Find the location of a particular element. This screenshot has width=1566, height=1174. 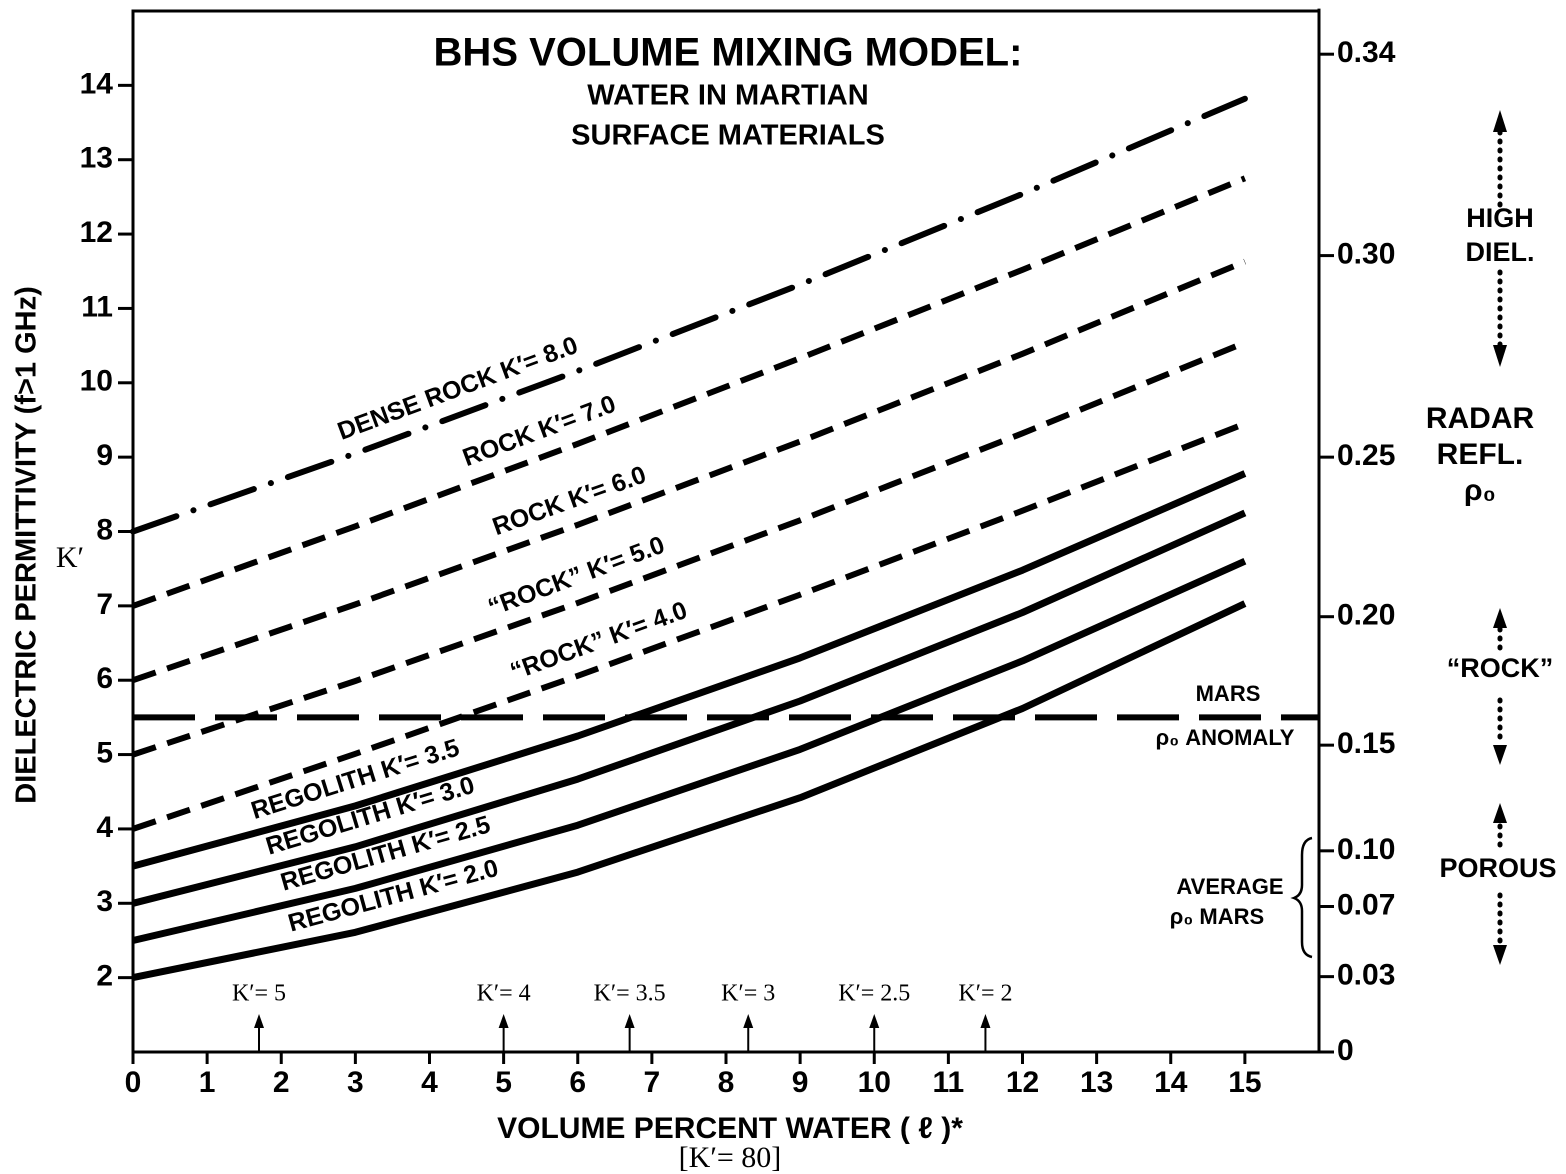

side-annotation: “ROCK” is located at coordinates (1500, 668).